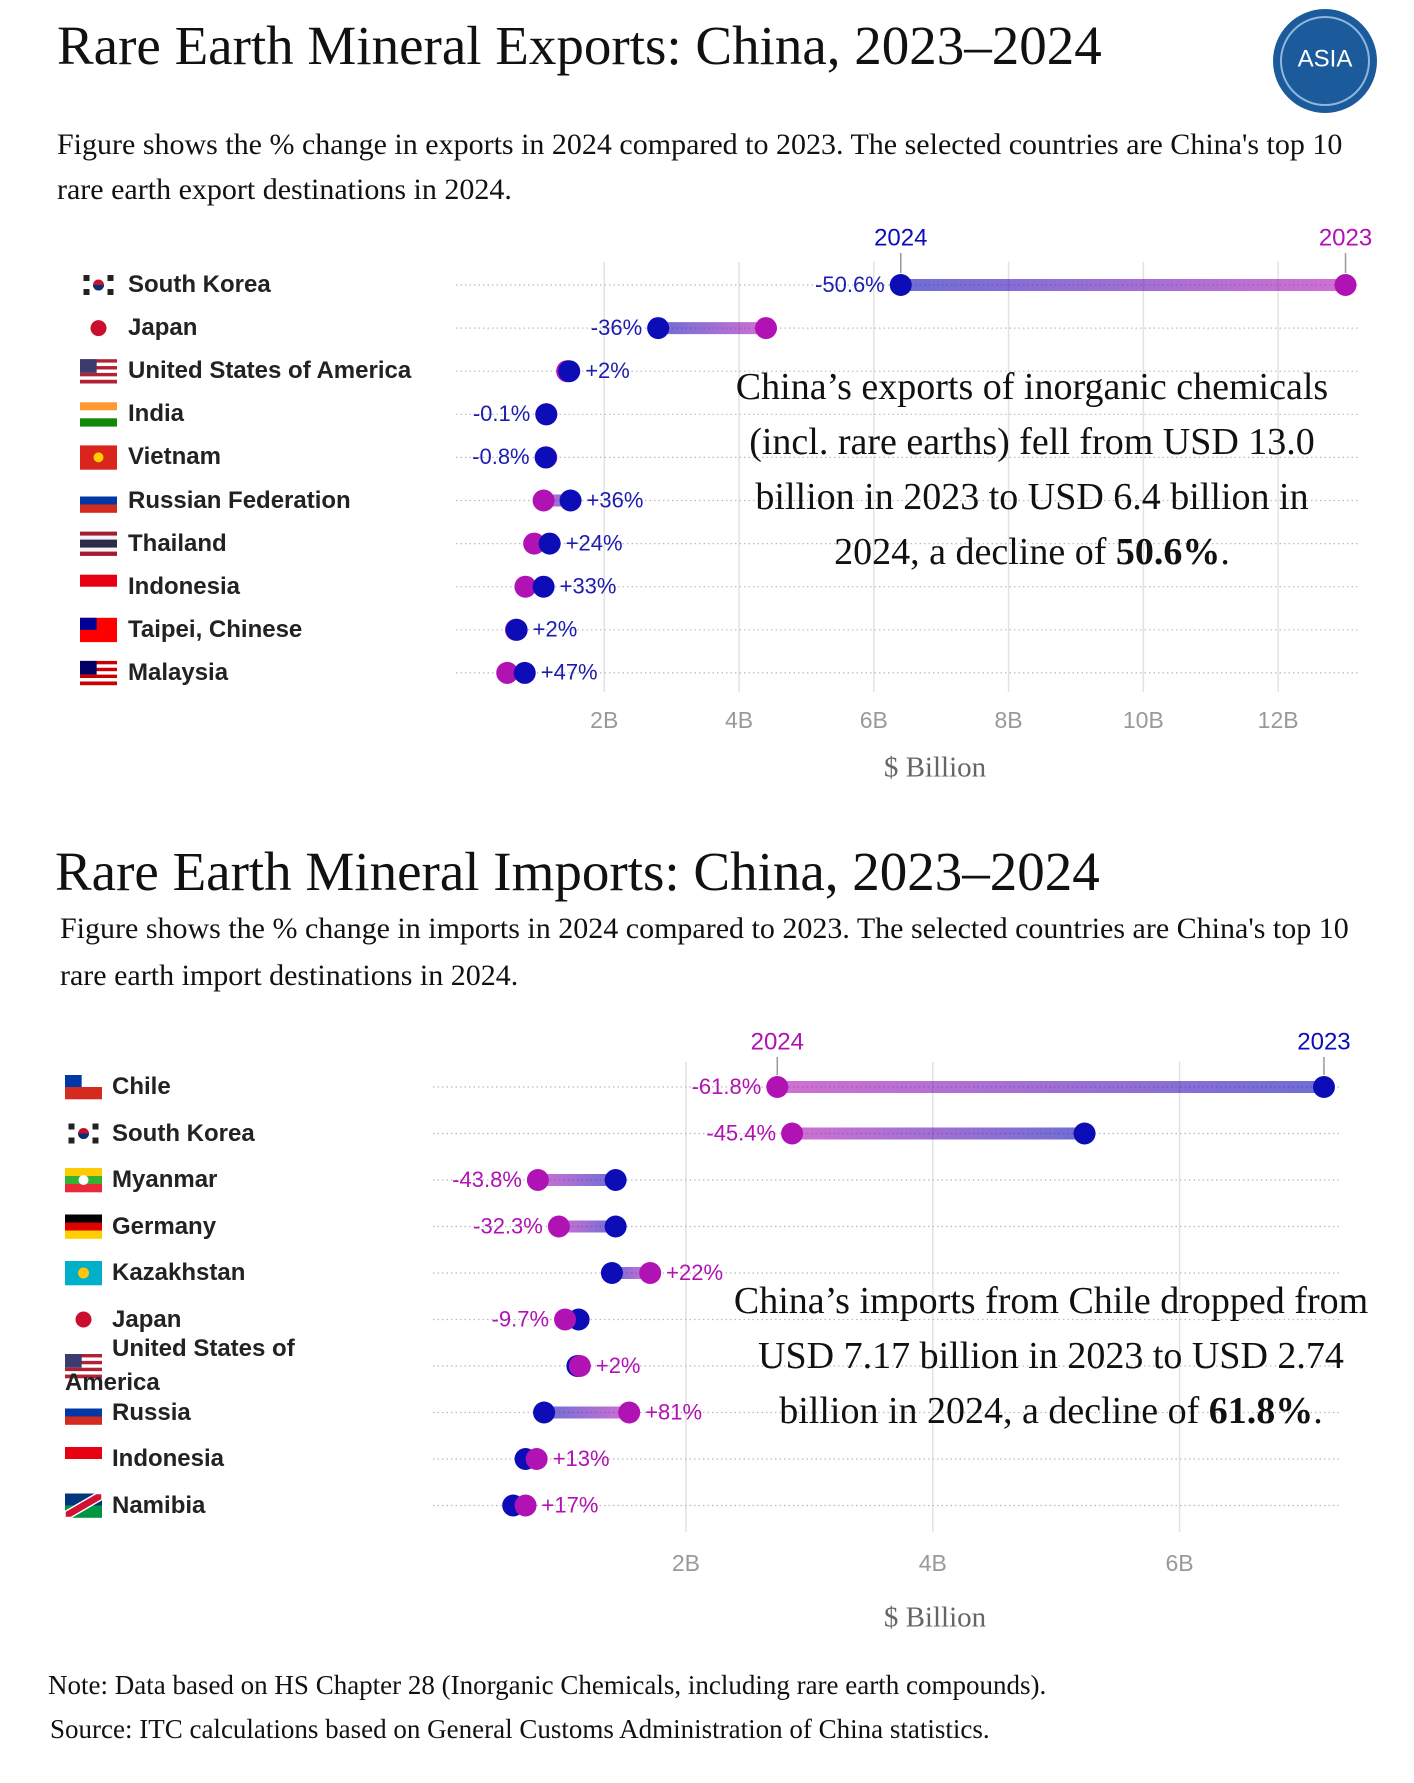 This screenshot has width=1414, height=1783. What do you see at coordinates (500, 456) in the screenshot?
I see `value-label: -0.8%` at bounding box center [500, 456].